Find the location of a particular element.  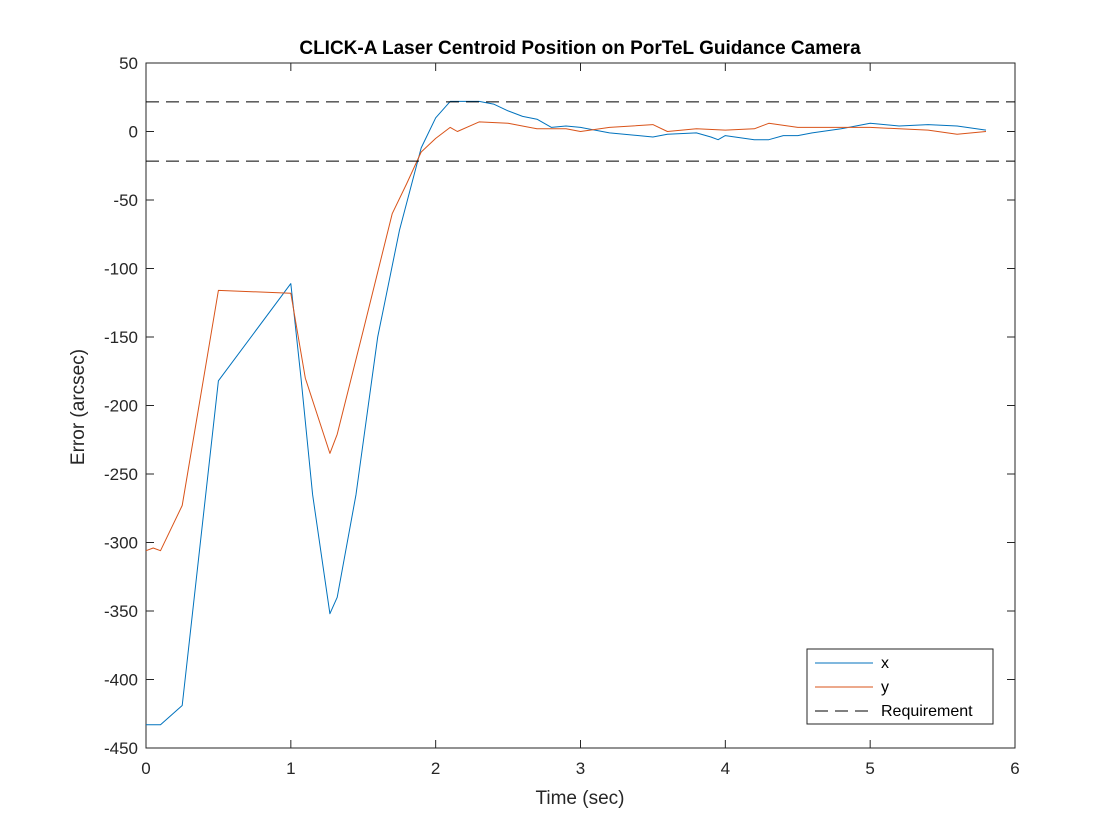

y-tick-label: -150 is located at coordinates (121, 337).